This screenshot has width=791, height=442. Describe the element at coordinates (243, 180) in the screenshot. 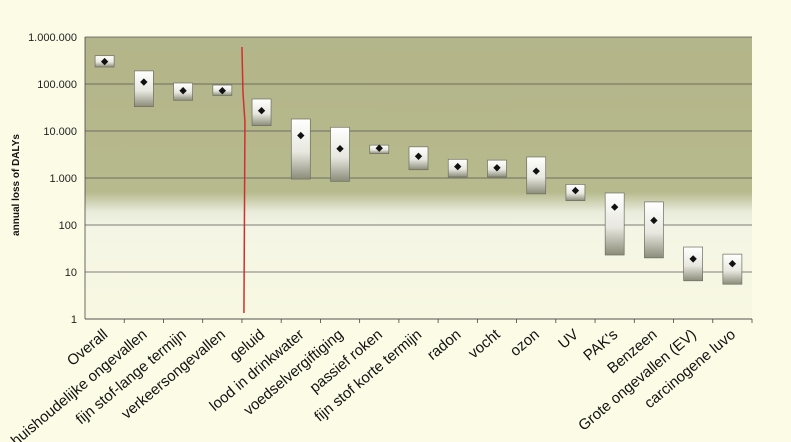

I see `divider-line` at that location.